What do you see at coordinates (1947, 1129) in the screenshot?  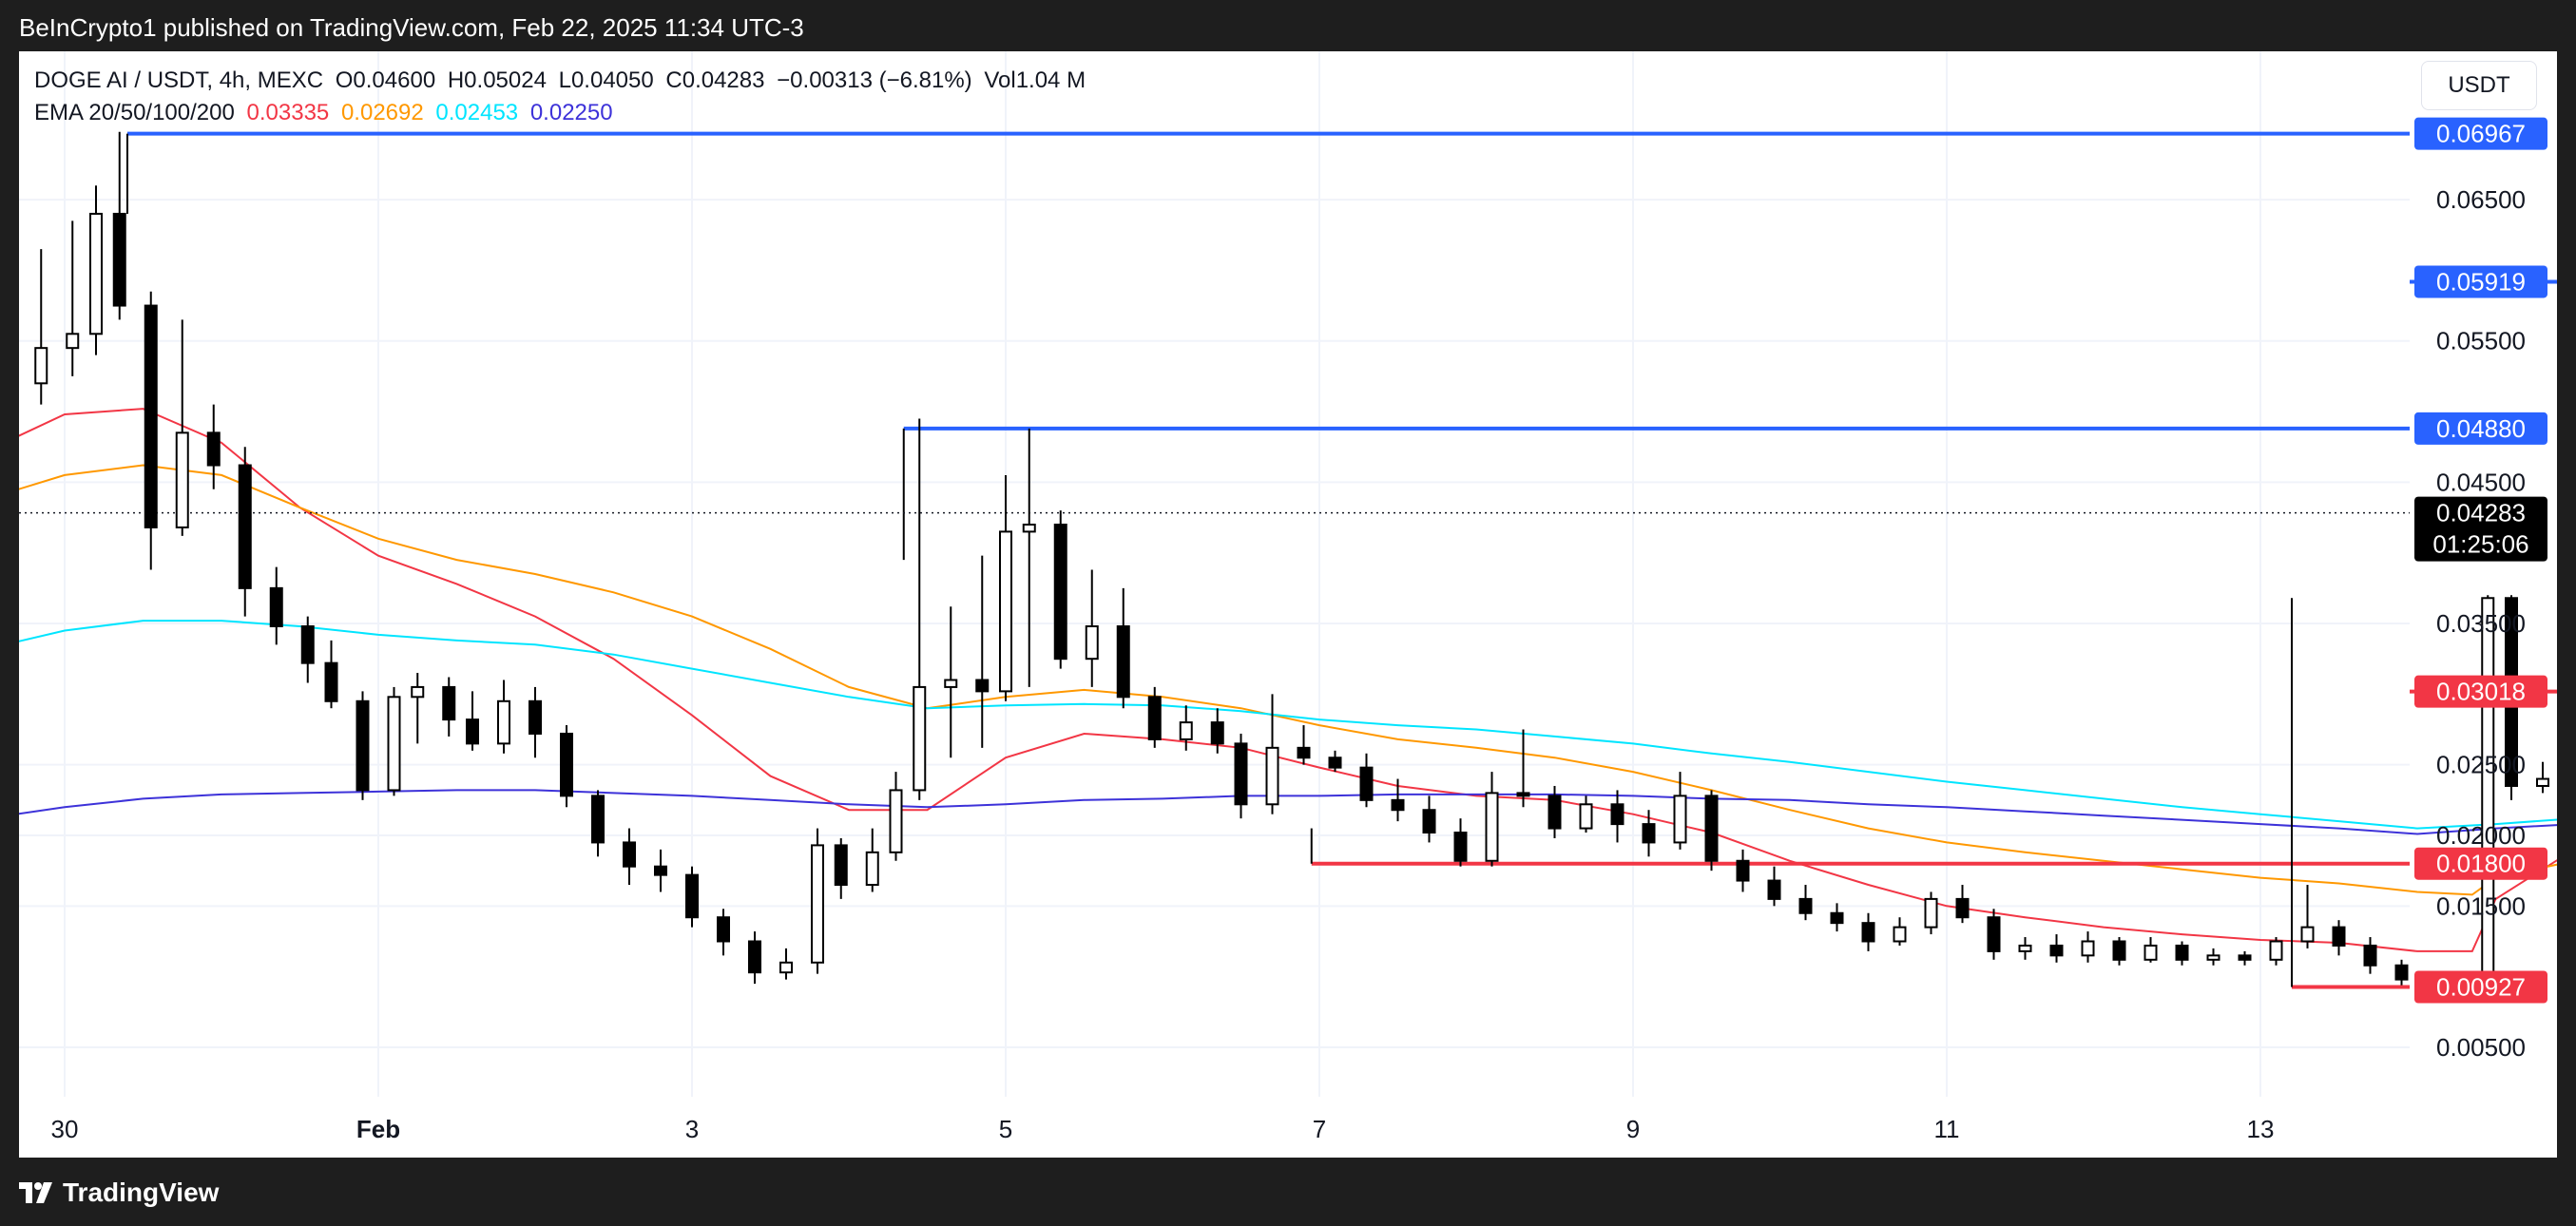 I see `x-tick-label: 11` at bounding box center [1947, 1129].